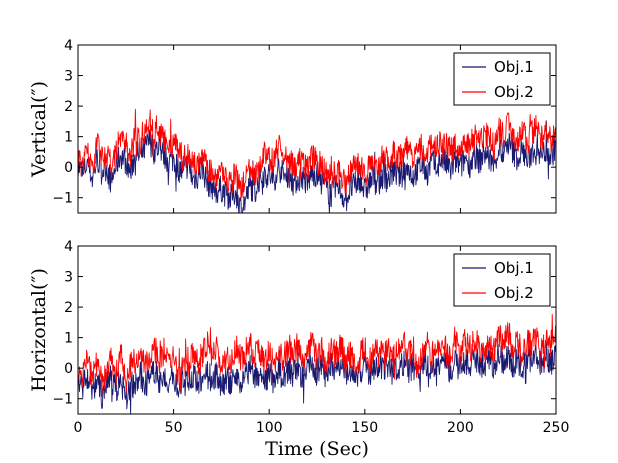  I want to click on vertical-legend-obj2-label: Obj.2, so click(514, 92).